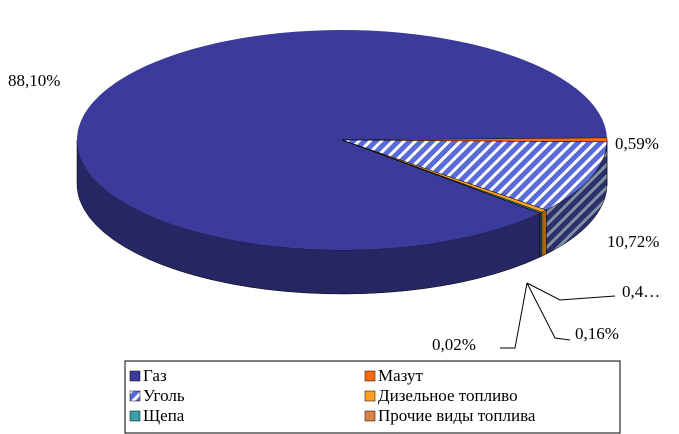 The height and width of the screenshot is (434, 679). I want to click on data-label: 0,59%, so click(637, 143).